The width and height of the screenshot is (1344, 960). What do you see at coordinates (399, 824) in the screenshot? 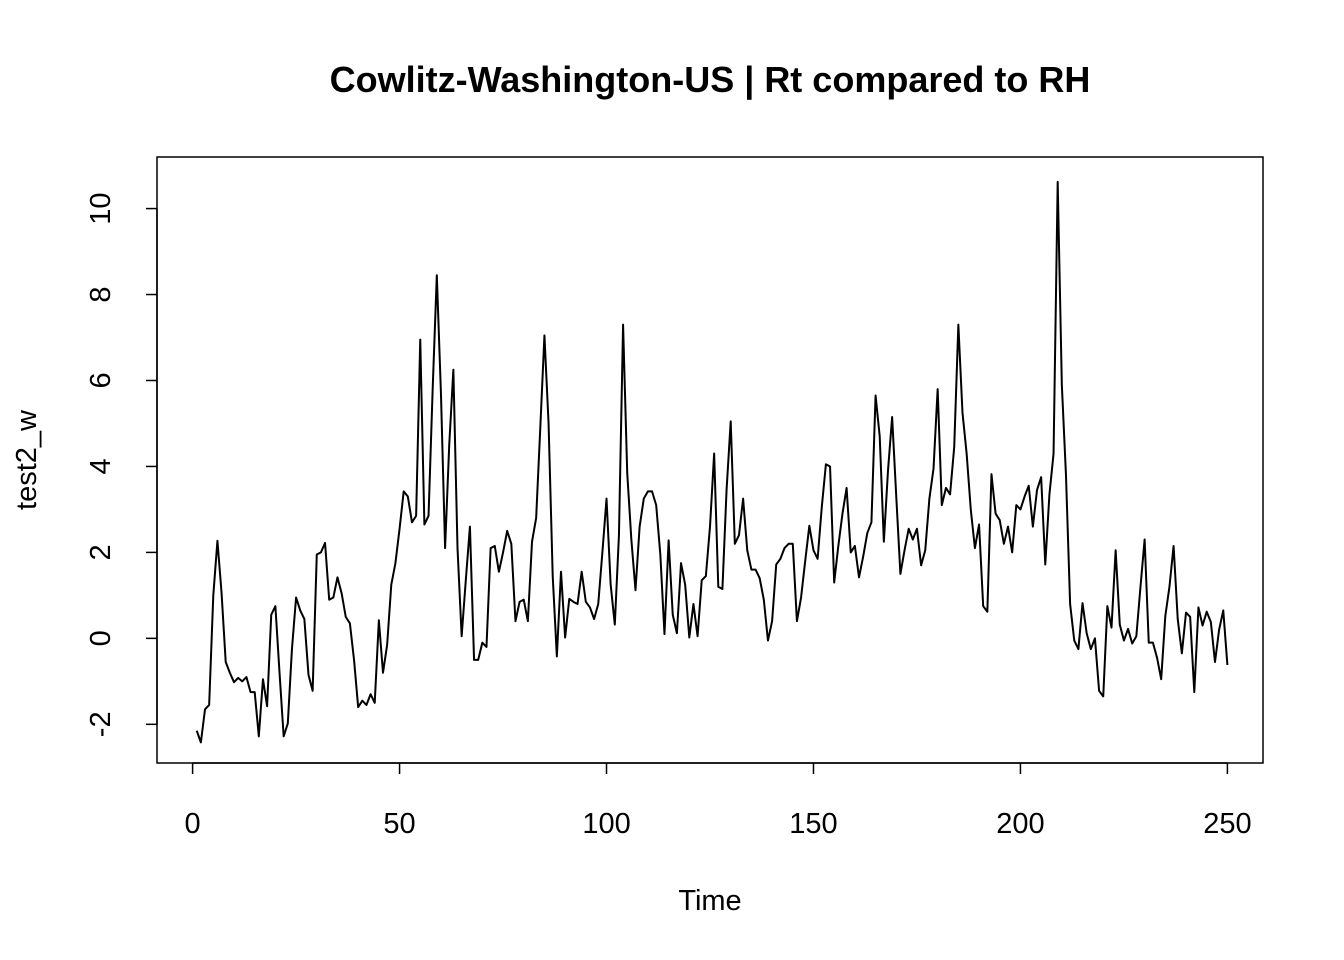
I see `x-tick-label: 50` at bounding box center [399, 824].